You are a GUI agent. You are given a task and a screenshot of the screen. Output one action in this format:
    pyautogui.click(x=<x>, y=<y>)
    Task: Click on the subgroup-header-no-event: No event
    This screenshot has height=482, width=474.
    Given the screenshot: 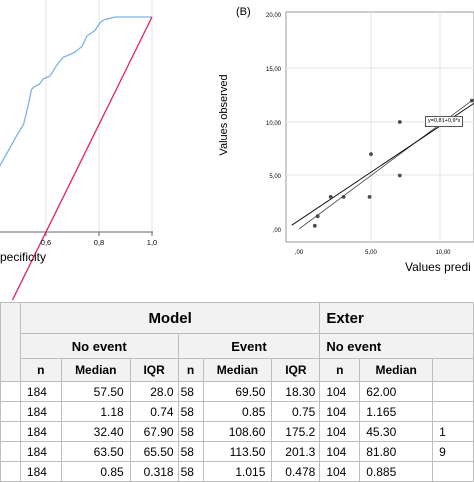 What is the action you would take?
    pyautogui.click(x=99, y=346)
    